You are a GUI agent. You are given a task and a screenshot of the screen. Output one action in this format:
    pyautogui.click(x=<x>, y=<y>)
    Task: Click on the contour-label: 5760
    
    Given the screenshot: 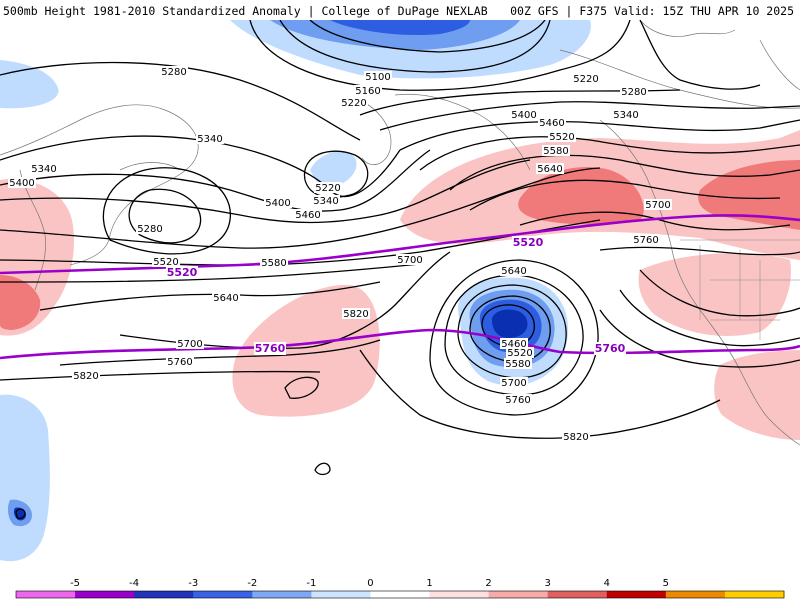 What is the action you would take?
    pyautogui.click(x=180, y=362)
    